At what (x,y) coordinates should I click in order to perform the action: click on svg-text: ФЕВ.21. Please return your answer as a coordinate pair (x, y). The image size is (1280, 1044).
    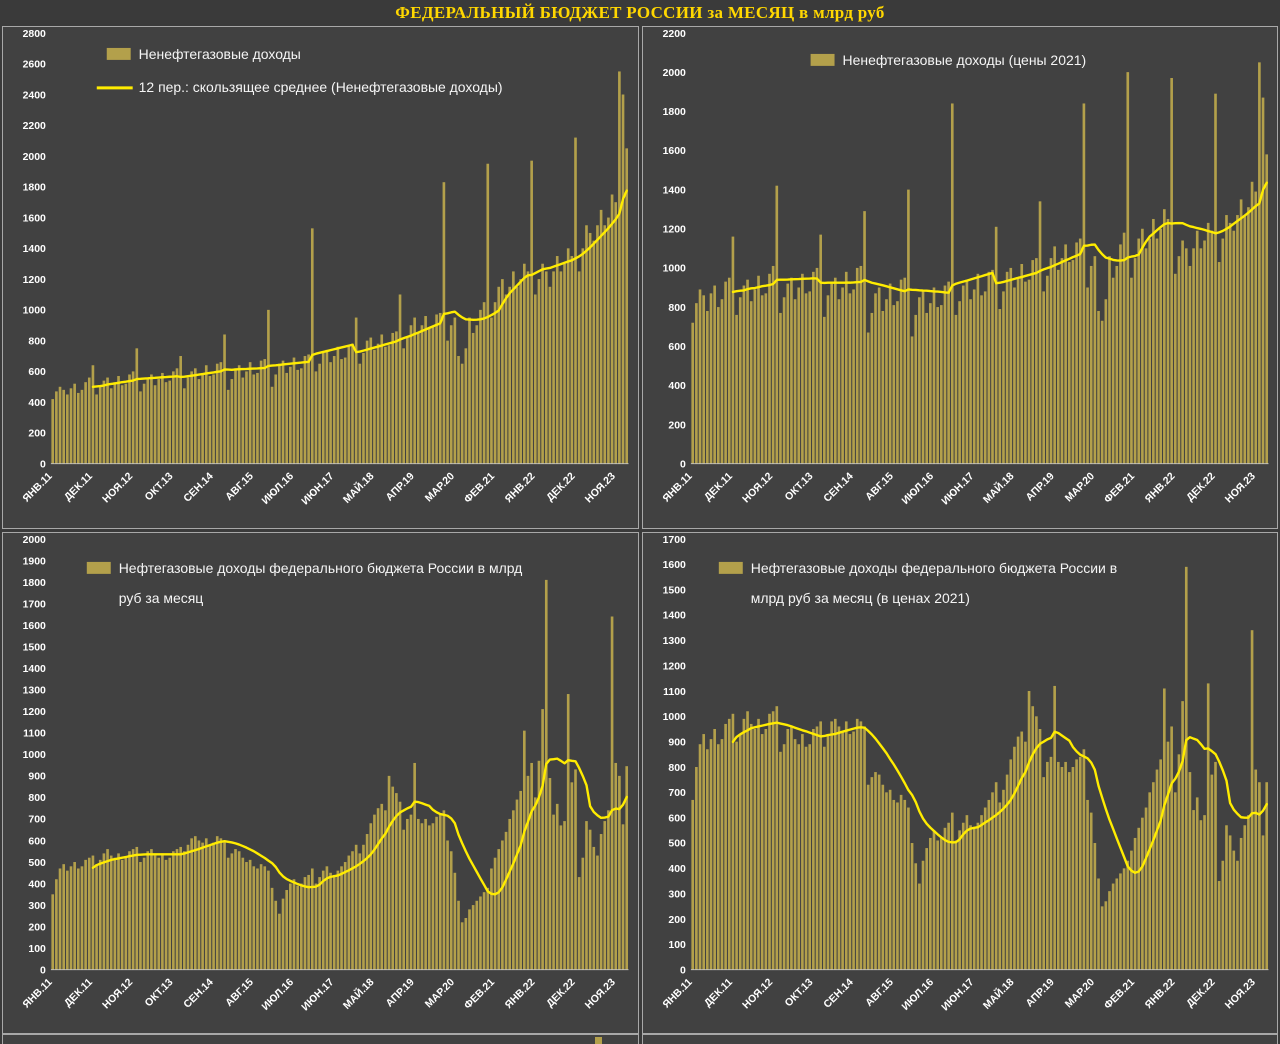
    Looking at the image, I should click on (479, 993).